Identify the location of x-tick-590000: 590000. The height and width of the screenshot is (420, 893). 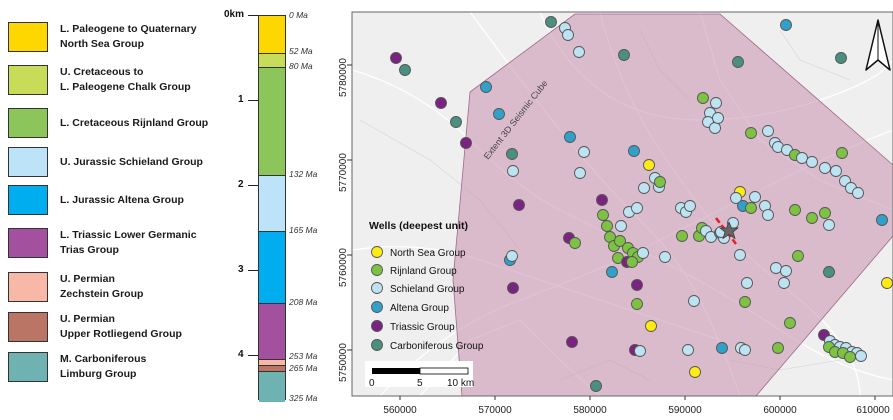
(685, 410).